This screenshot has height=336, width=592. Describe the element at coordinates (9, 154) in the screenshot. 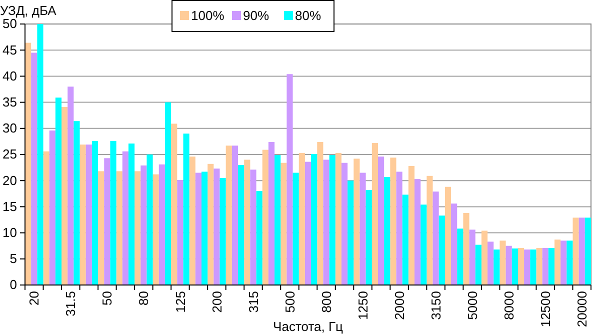

I see `y-tick-label: 25` at that location.